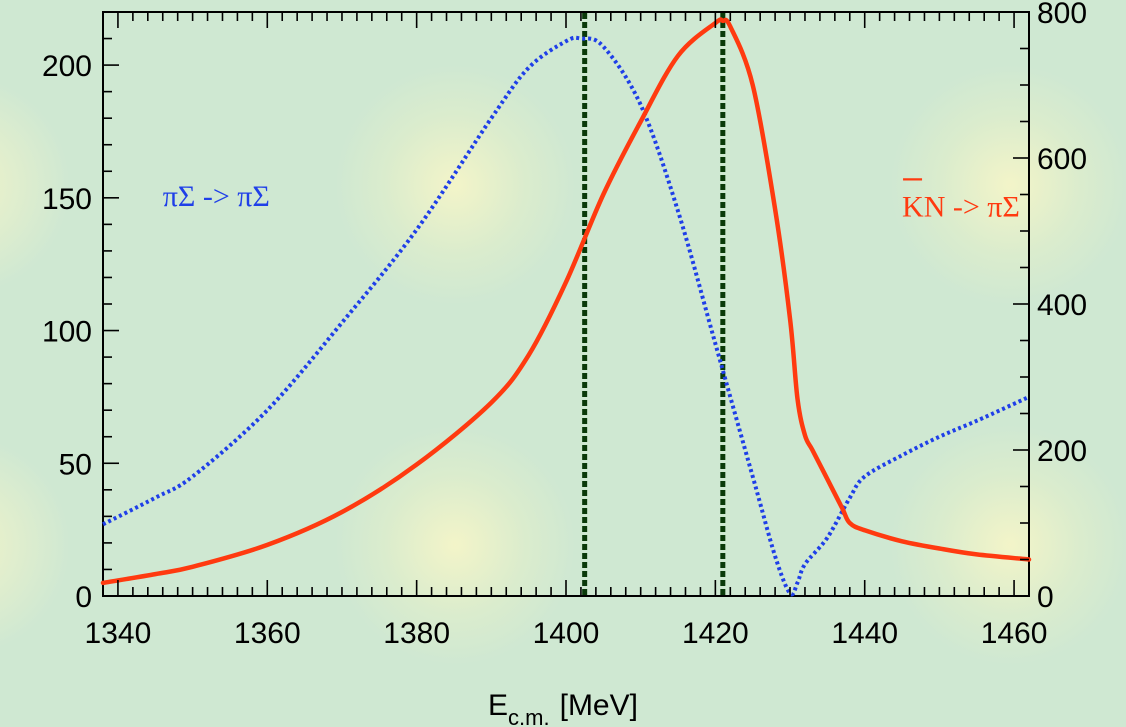 The height and width of the screenshot is (727, 1126). What do you see at coordinates (67, 332) in the screenshot?
I see `y-left-tick-label: 100` at bounding box center [67, 332].